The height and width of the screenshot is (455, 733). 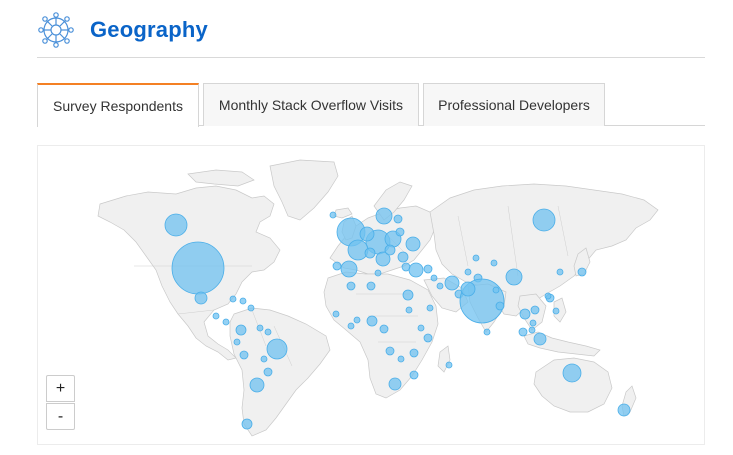 What do you see at coordinates (56, 30) in the screenshot?
I see `globe-network-icon` at bounding box center [56, 30].